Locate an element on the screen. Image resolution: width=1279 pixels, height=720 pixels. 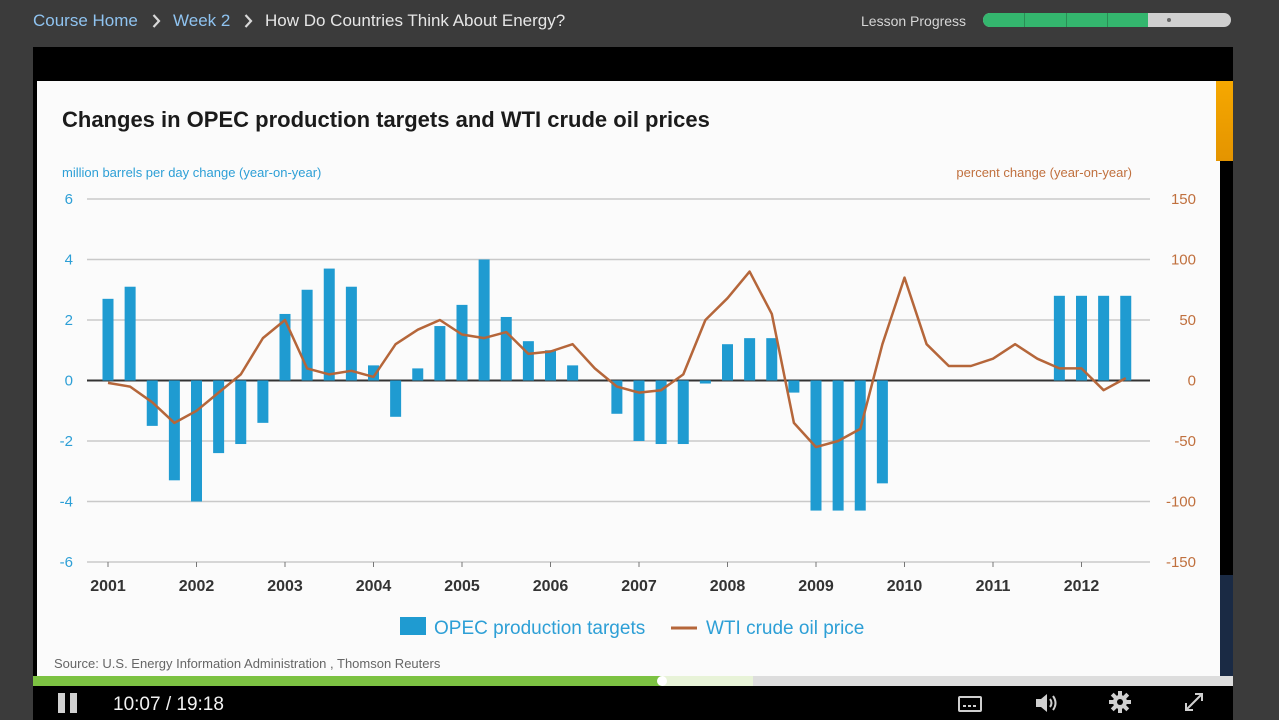
right-tick-label: -50 is located at coordinates (1185, 441).